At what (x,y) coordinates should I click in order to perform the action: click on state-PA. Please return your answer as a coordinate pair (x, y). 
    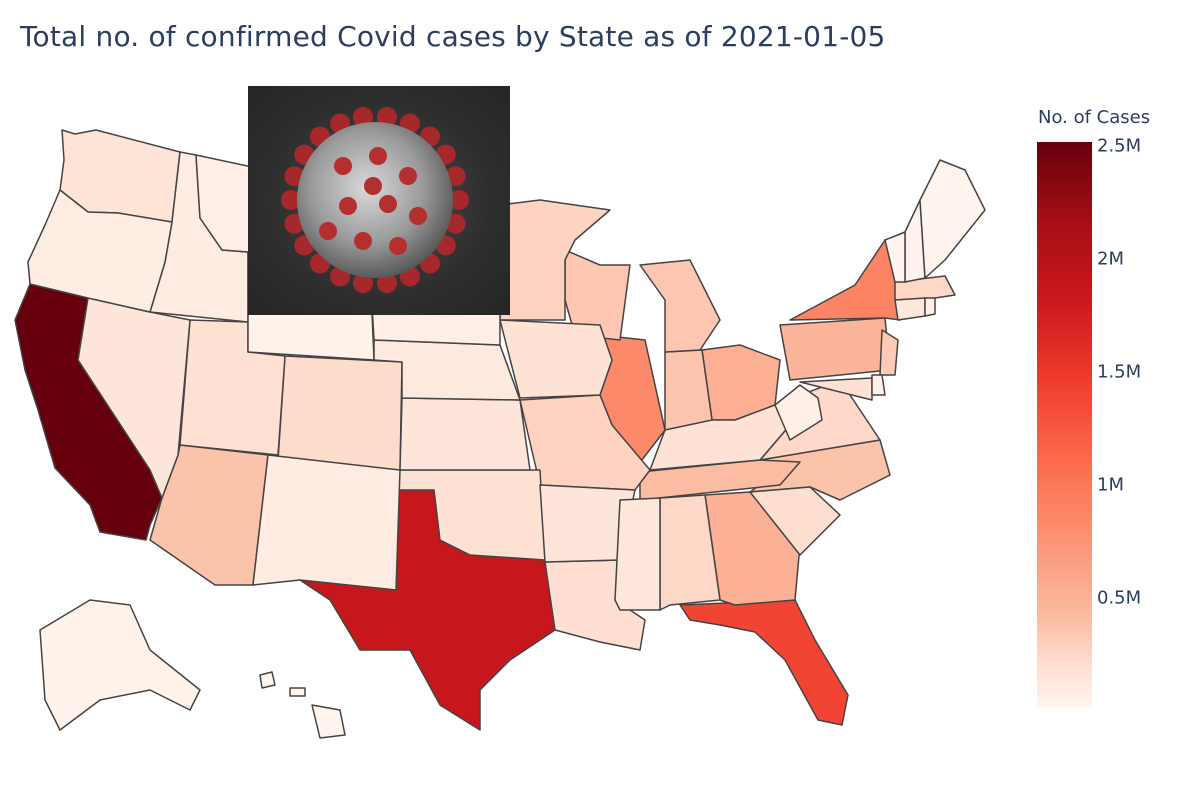
    Looking at the image, I should click on (835, 349).